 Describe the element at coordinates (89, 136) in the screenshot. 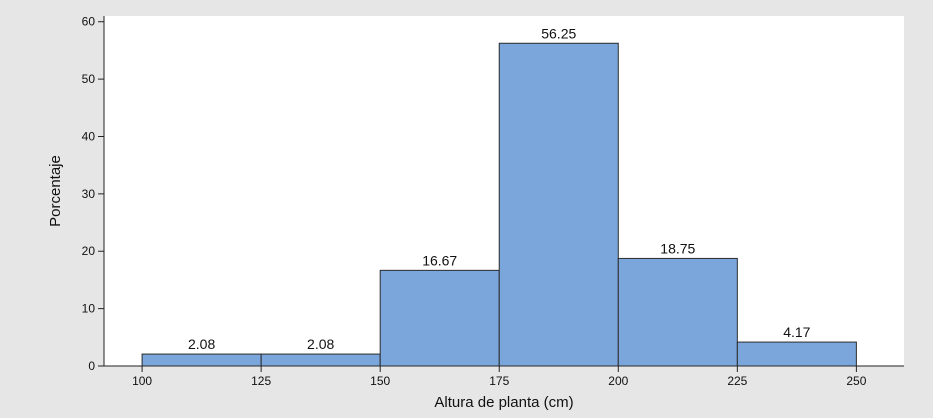

I see `y-tick-label: 40` at that location.